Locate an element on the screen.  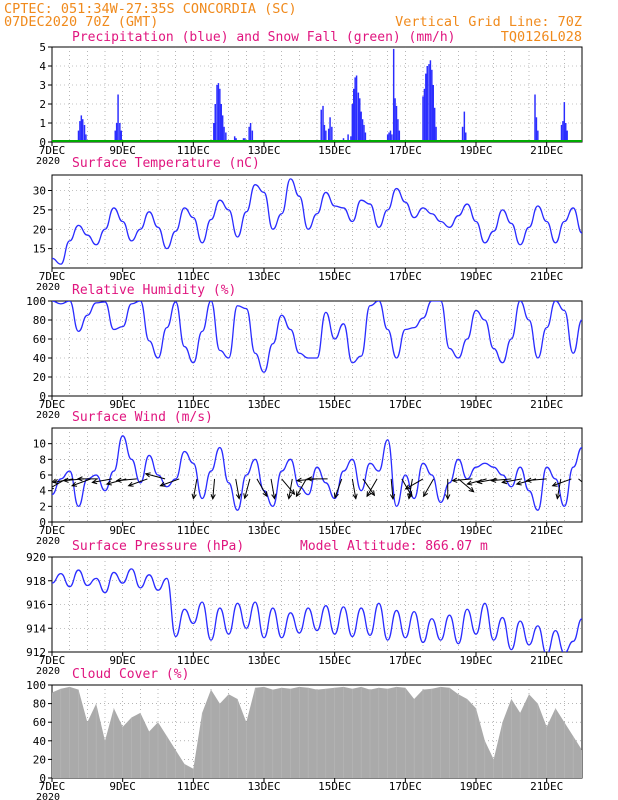
y-tick-label: 30 is located at coordinates (39, 191).